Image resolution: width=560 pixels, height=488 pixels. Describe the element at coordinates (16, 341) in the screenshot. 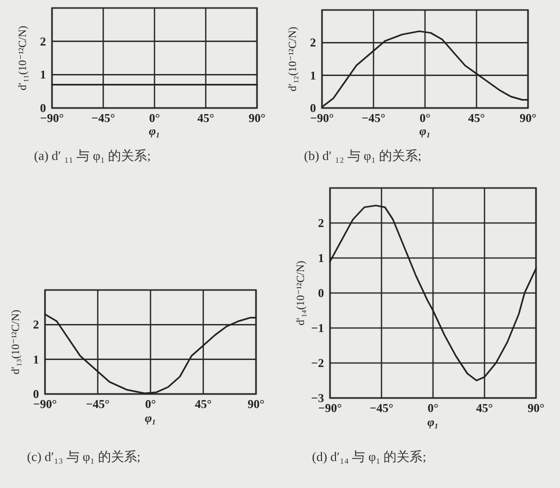

I see `y-axis-title: d′₁₃(10⁻¹²C/N)` at that location.